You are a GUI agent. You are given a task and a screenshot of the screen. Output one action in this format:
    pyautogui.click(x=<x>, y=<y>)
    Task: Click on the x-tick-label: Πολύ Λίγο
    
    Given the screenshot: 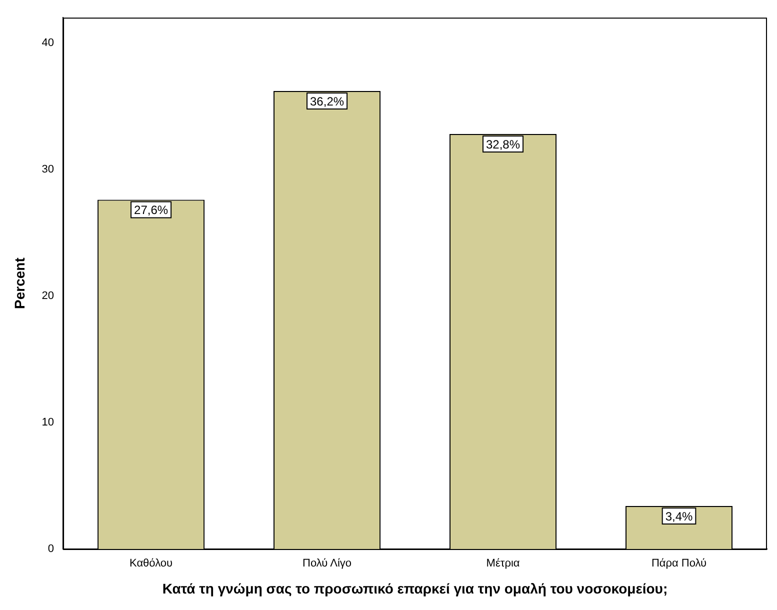 What is the action you would take?
    pyautogui.click(x=327, y=564)
    